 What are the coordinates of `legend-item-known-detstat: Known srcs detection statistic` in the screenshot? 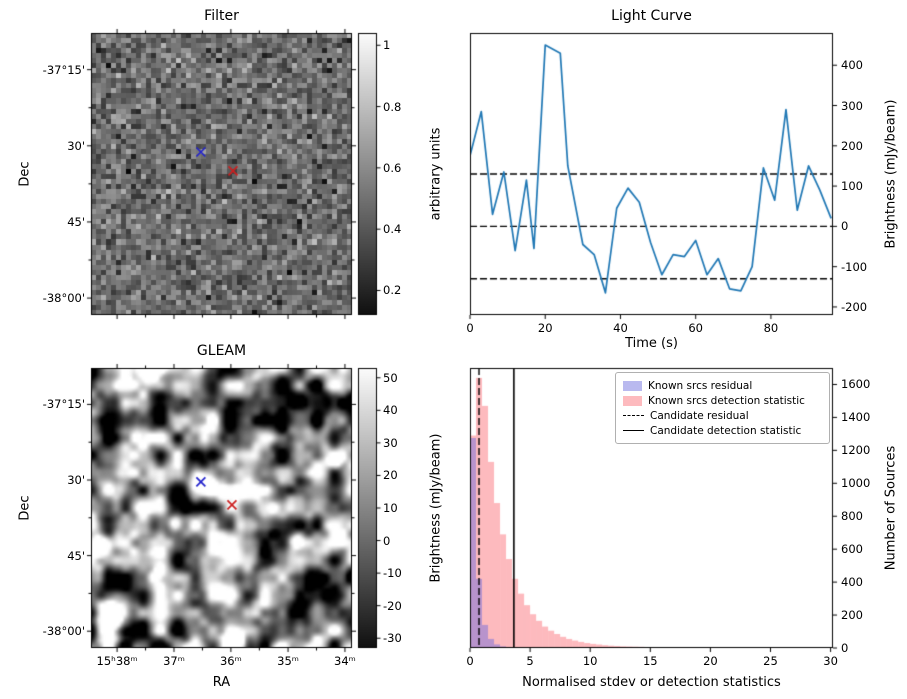 It's located at (722, 400).